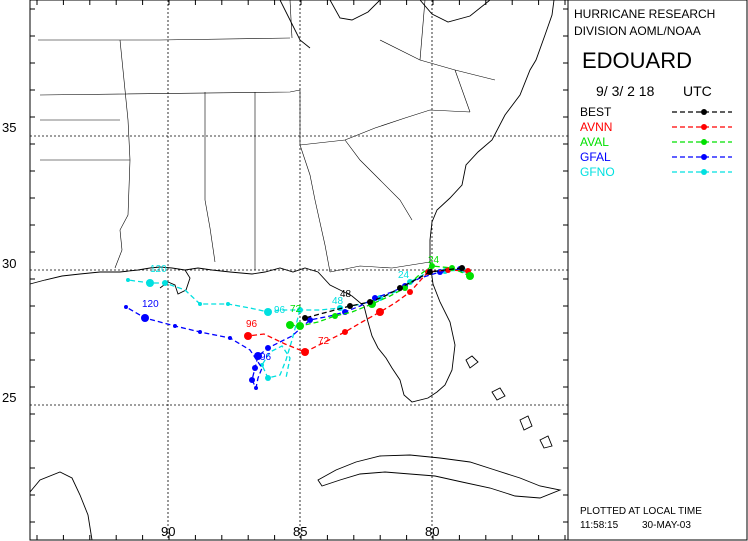  Describe the element at coordinates (9, 397) in the screenshot. I see `lat-label: 25` at that location.